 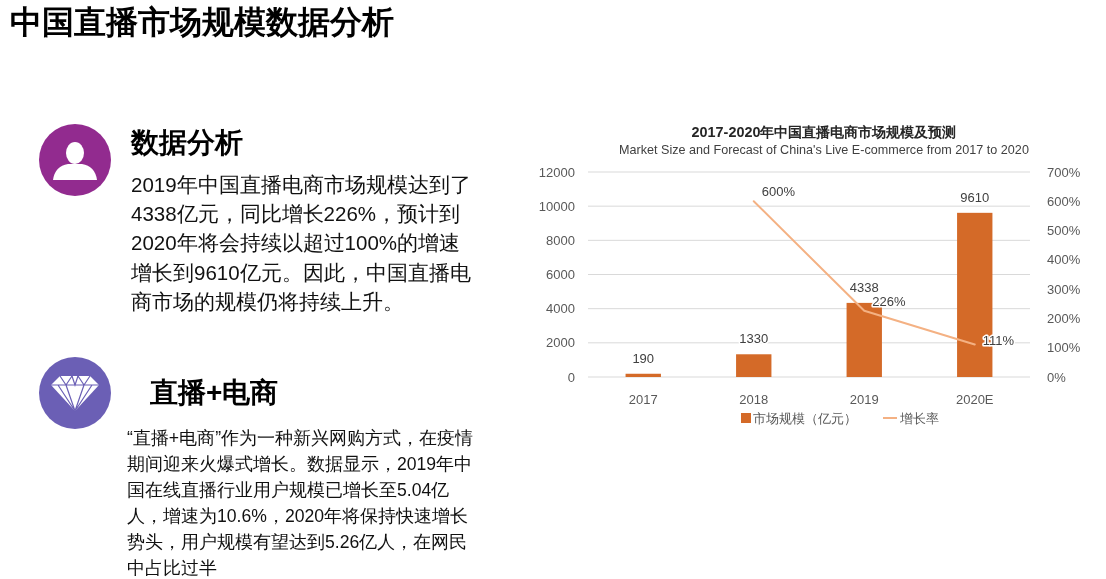 I want to click on text: 直播+电商, so click(x=214, y=393).